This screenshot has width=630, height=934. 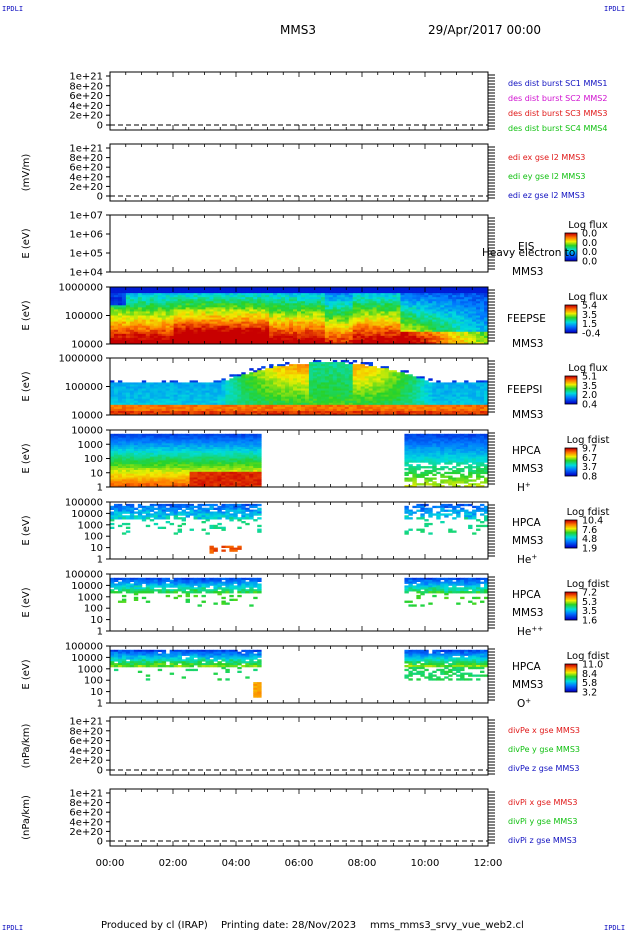 What do you see at coordinates (557, 98) in the screenshot?
I see `legend-entry: des dist burst SC2 MMS2` at bounding box center [557, 98].